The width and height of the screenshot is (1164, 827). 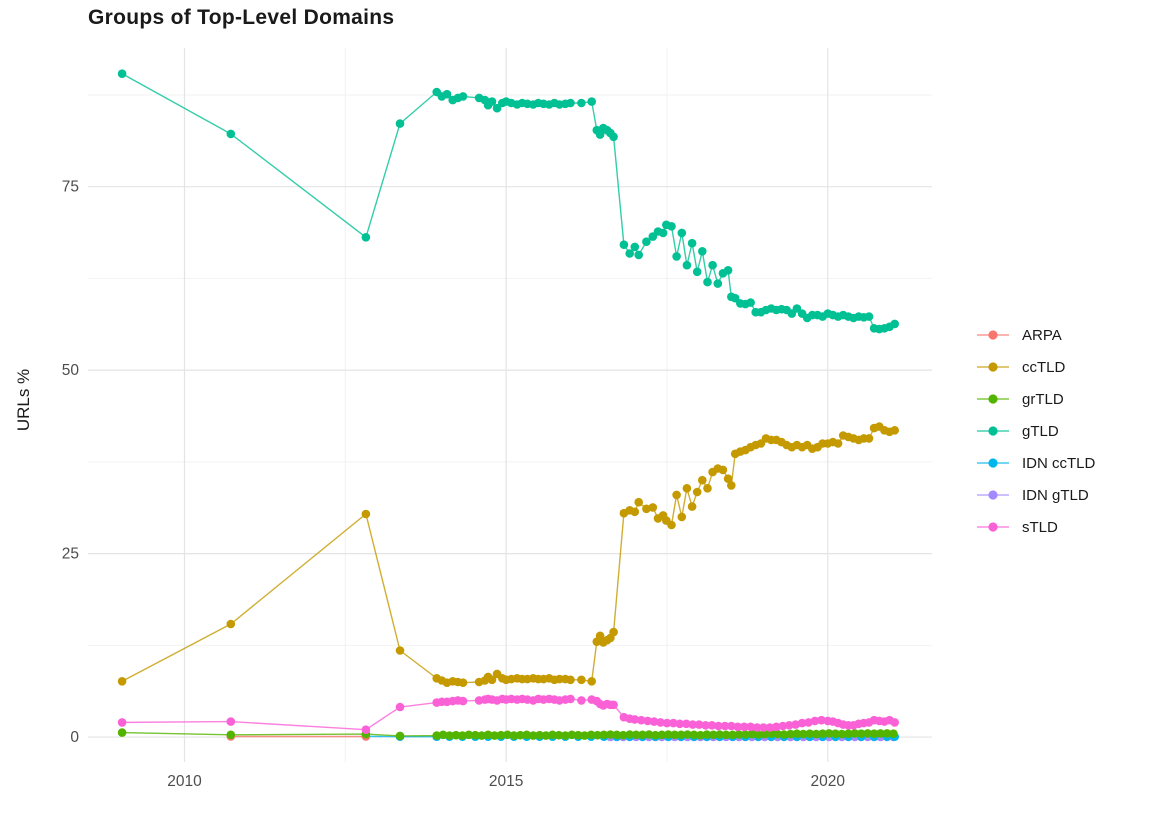 What do you see at coordinates (1059, 463) in the screenshot?
I see `legend-label-idn-cctld: IDN ccTLD` at bounding box center [1059, 463].